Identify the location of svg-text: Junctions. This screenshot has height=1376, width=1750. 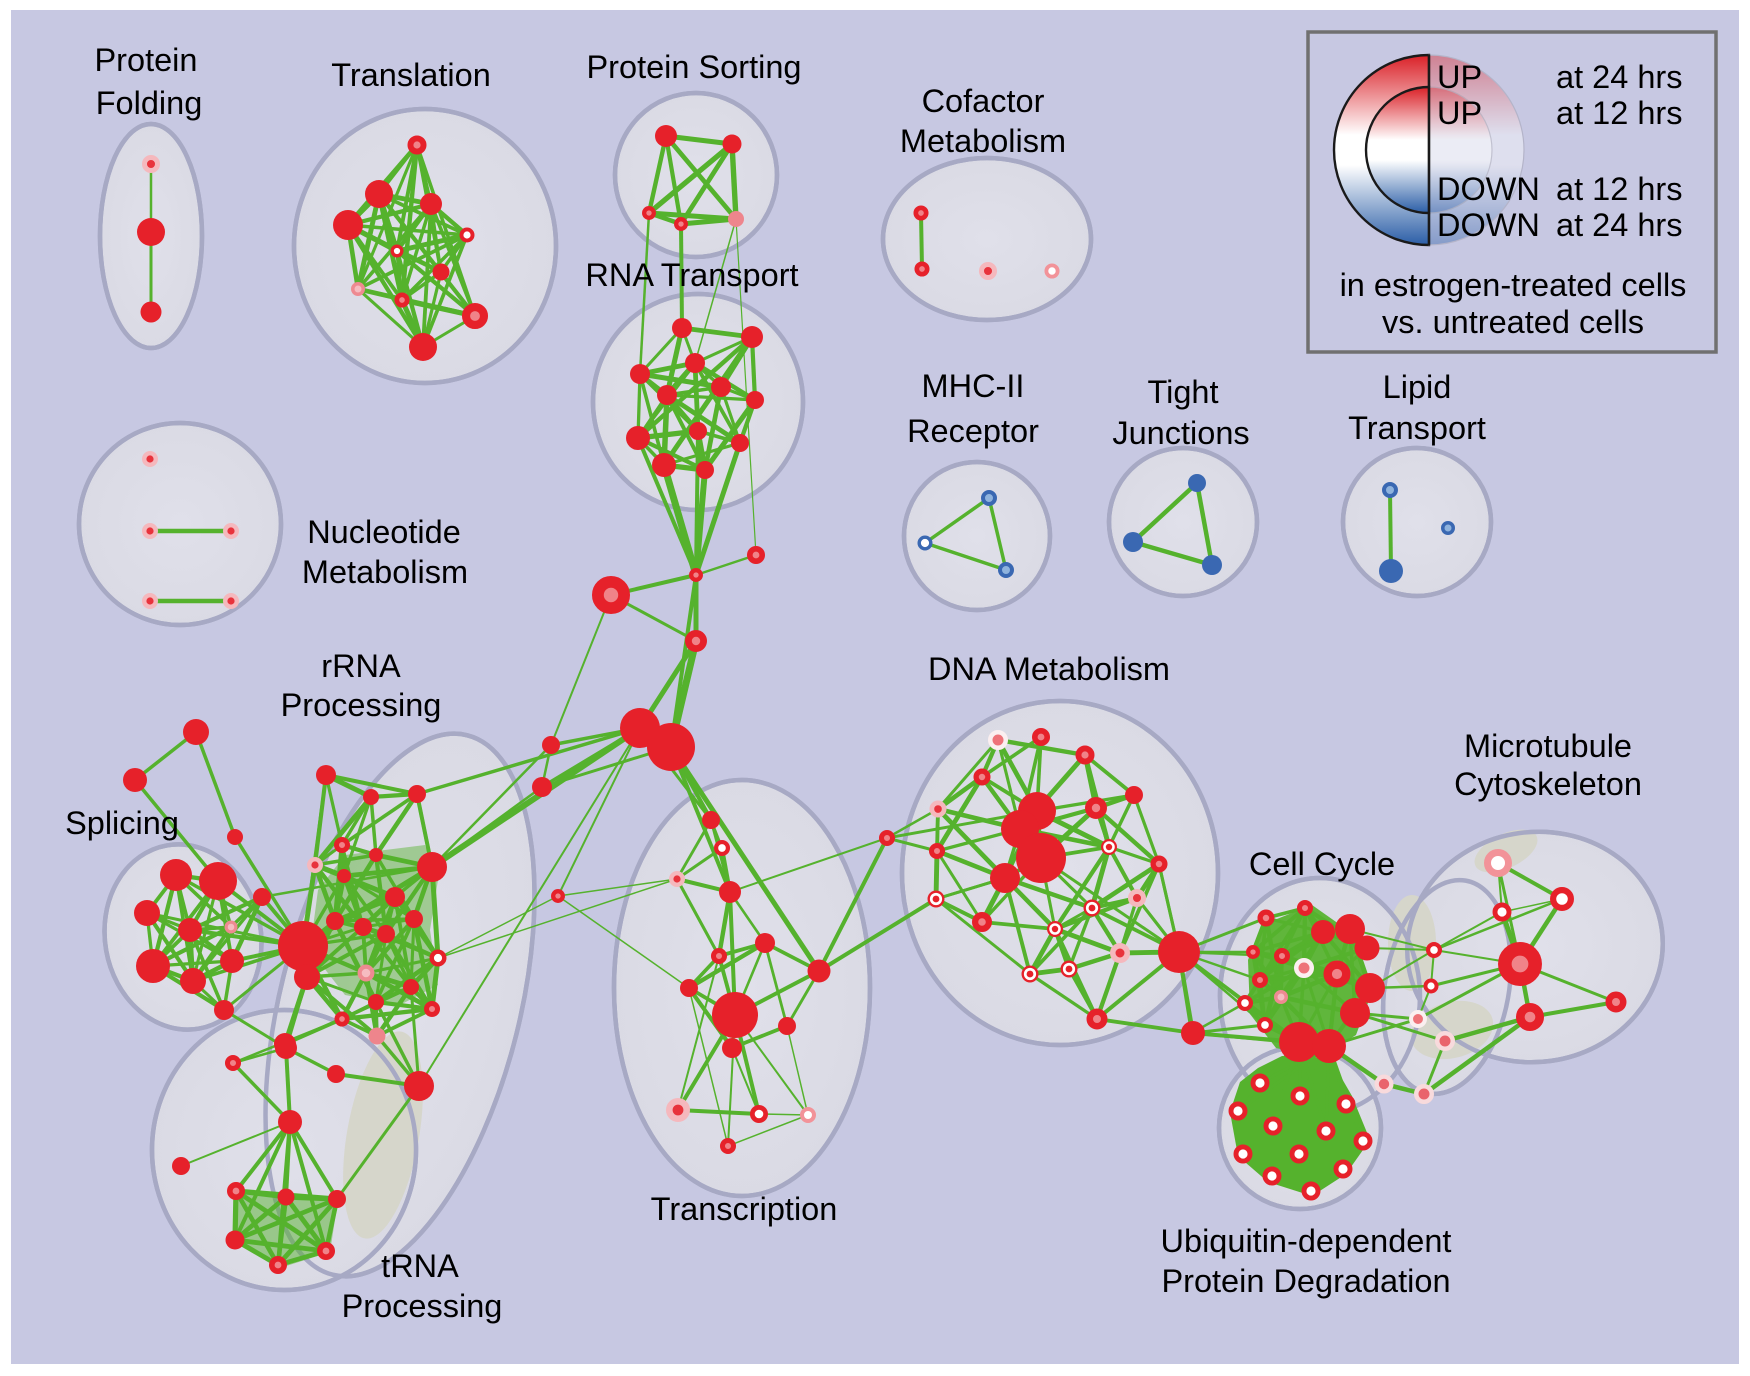
(1180, 433).